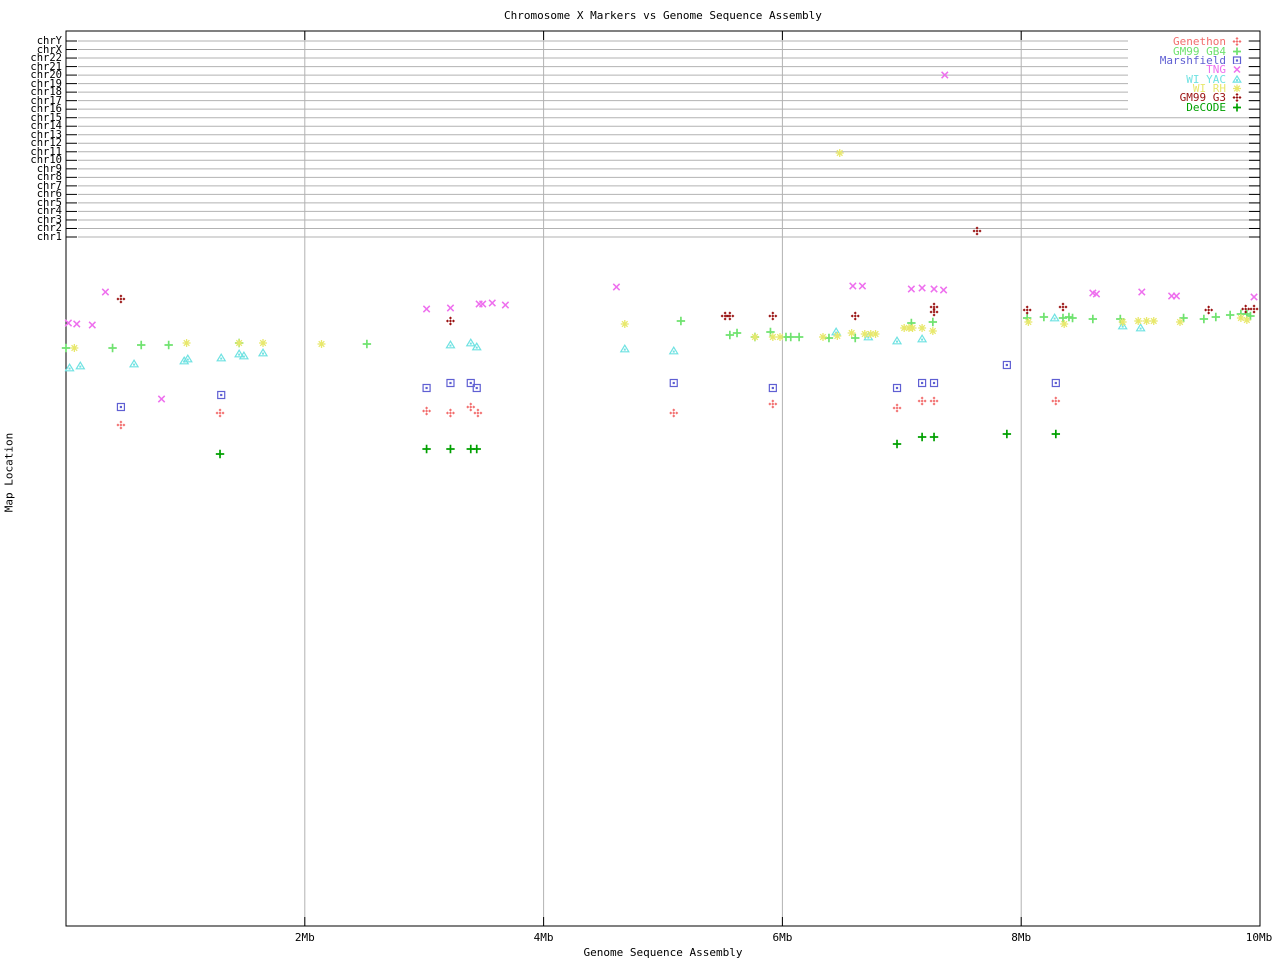 Image resolution: width=1280 pixels, height=960 pixels. I want to click on y-tick-label-chr21: chr21, so click(46, 66).